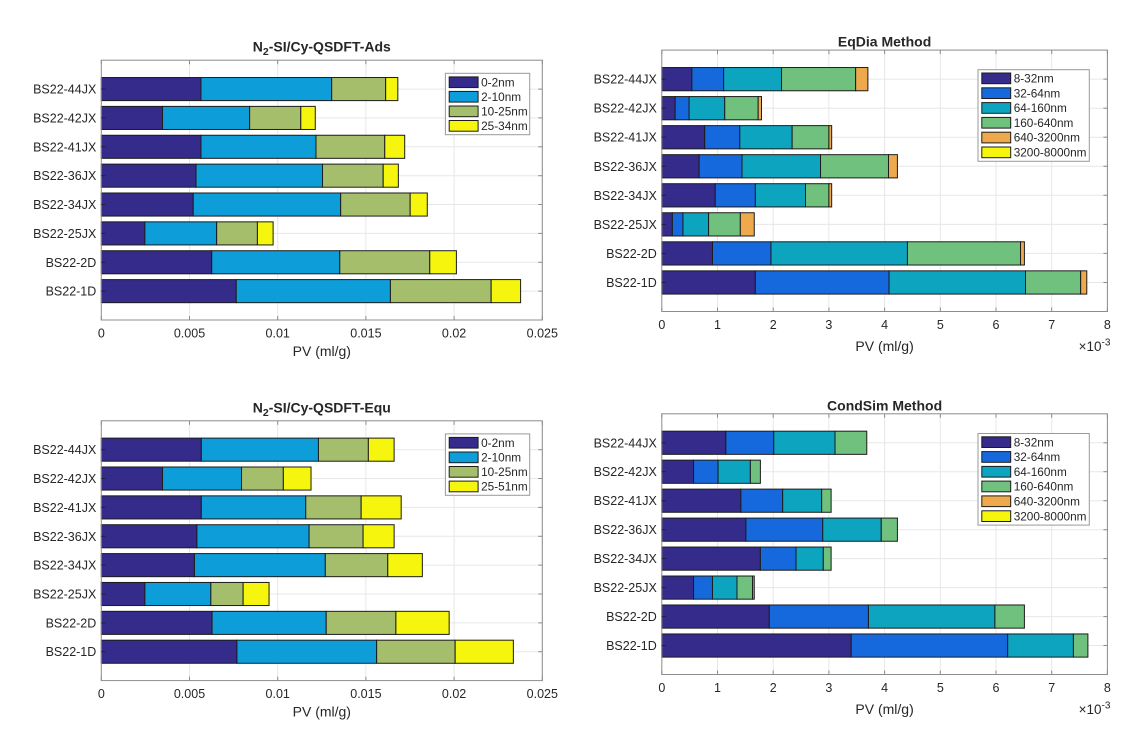 The image size is (1136, 744). Describe the element at coordinates (322, 49) in the screenshot. I see `svg-text: N2-SI/Cy-QSDFT-Ads` at that location.